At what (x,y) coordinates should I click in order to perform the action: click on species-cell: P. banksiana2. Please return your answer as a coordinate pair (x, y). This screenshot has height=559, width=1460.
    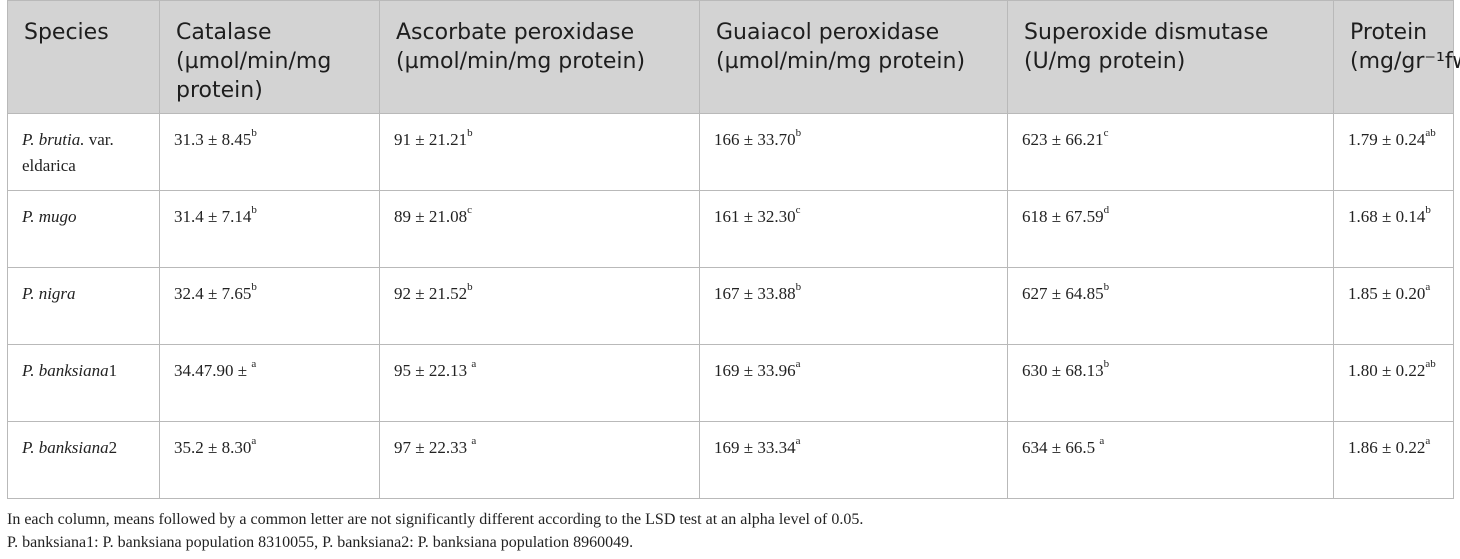
    Looking at the image, I should click on (83, 460).